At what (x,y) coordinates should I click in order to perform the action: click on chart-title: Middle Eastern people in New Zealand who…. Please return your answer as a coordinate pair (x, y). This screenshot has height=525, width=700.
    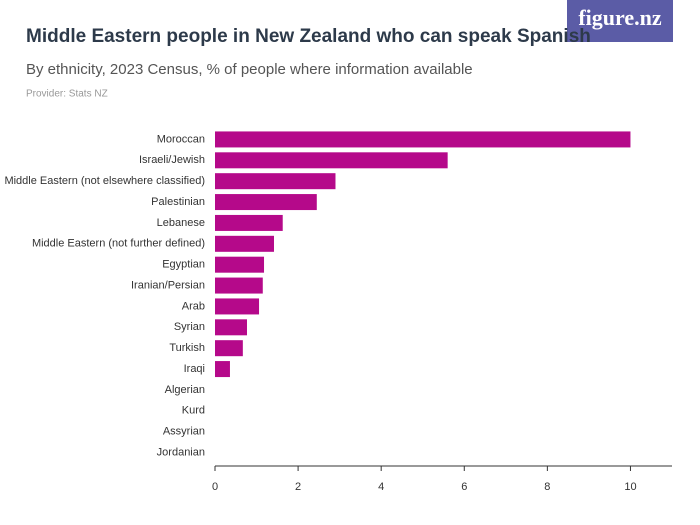
    Looking at the image, I should click on (308, 36).